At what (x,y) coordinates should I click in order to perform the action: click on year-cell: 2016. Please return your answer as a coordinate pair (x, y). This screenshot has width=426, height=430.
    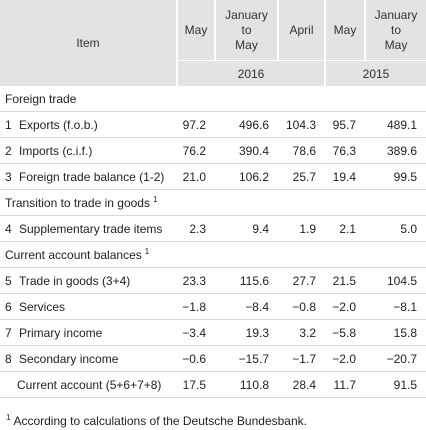
    Looking at the image, I should click on (250, 73).